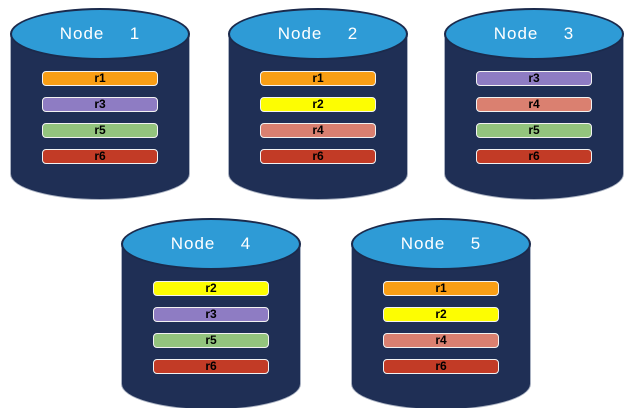 The height and width of the screenshot is (408, 636). I want to click on node-label: Node 3, so click(534, 33).